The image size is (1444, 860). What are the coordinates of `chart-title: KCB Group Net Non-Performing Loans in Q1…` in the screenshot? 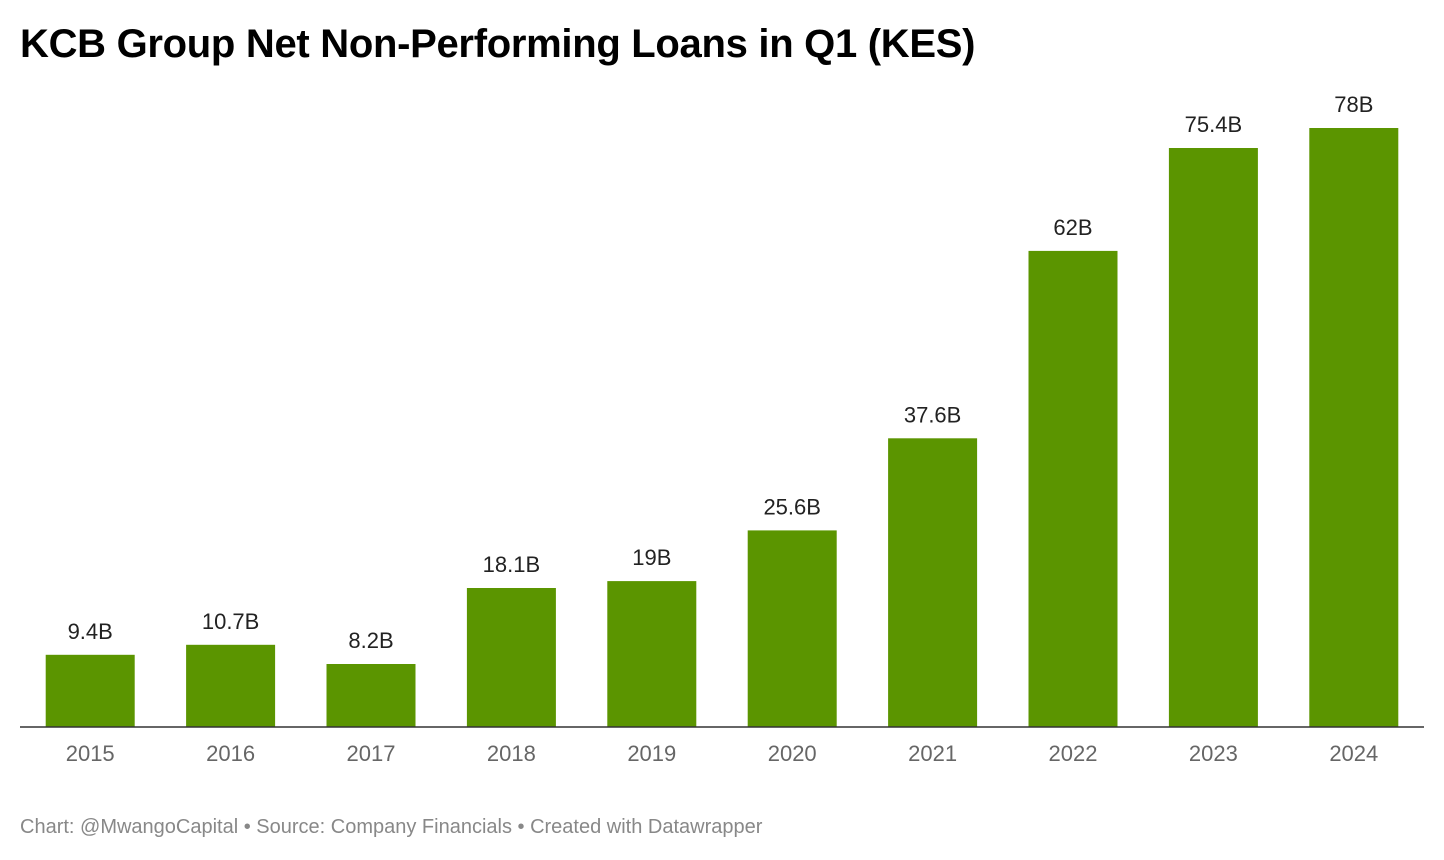 It's located at (498, 44).